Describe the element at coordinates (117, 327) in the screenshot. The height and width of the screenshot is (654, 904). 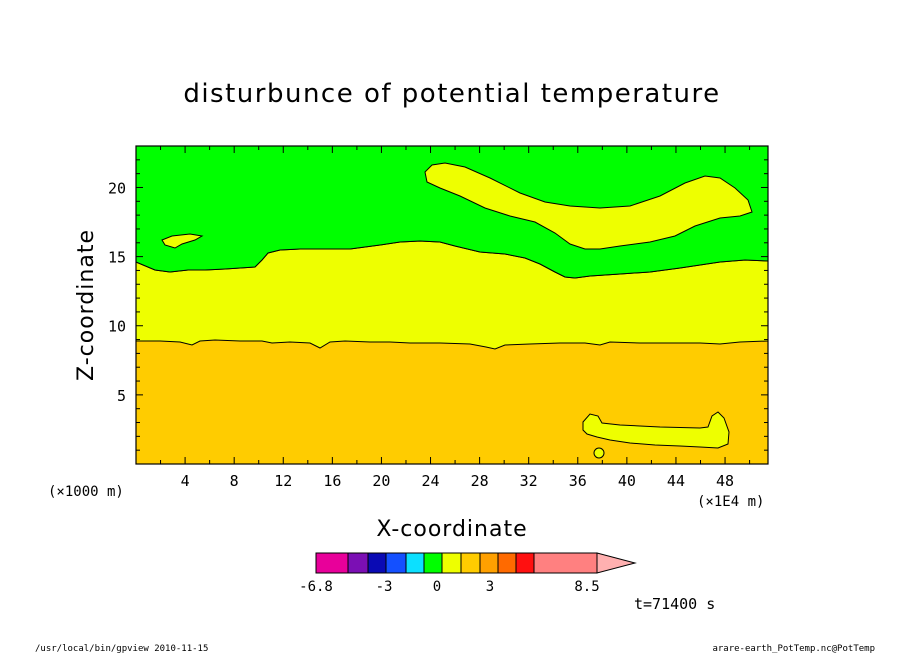
I see `y-tick-label: 10` at that location.